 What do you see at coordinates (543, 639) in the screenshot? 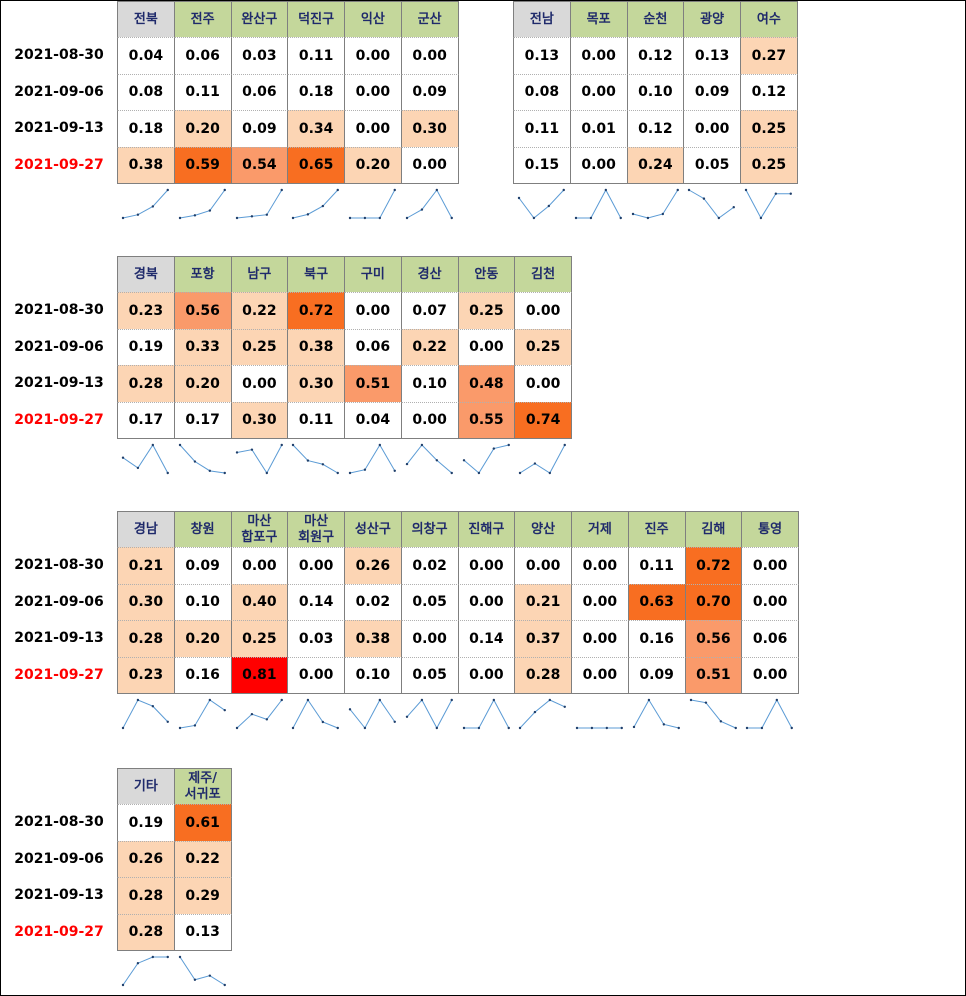
I see `table-cell: 0.37` at bounding box center [543, 639].